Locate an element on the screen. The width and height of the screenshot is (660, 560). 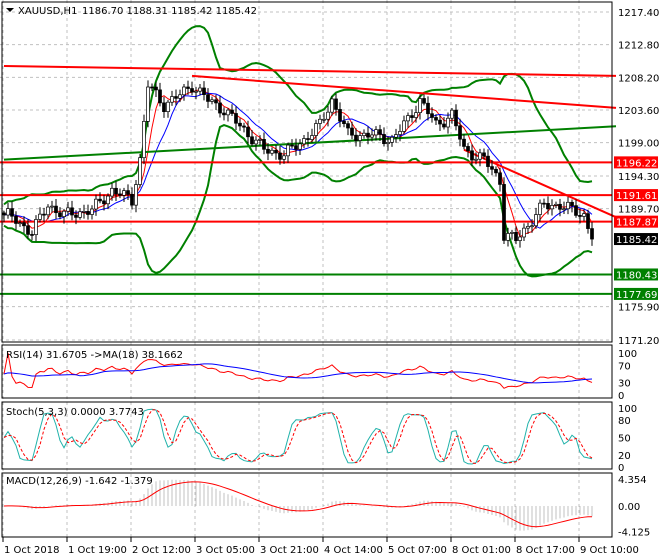
rsi-tick: 100 is located at coordinates (627, 354).